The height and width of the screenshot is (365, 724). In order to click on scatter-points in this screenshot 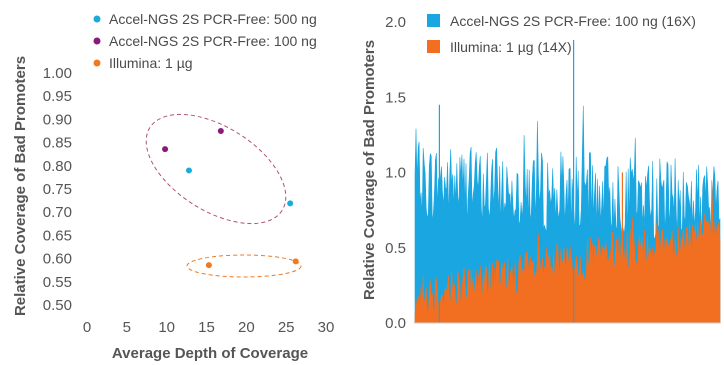, I will do `click(230, 198)`.